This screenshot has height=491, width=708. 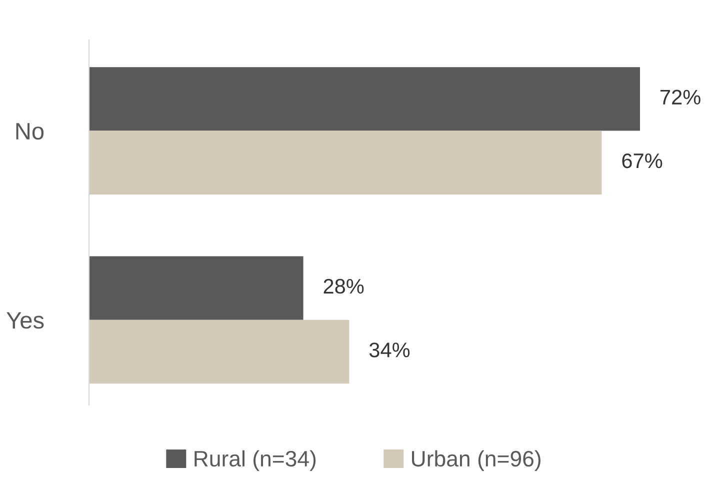 What do you see at coordinates (389, 350) in the screenshot?
I see `data-label: 34%` at bounding box center [389, 350].